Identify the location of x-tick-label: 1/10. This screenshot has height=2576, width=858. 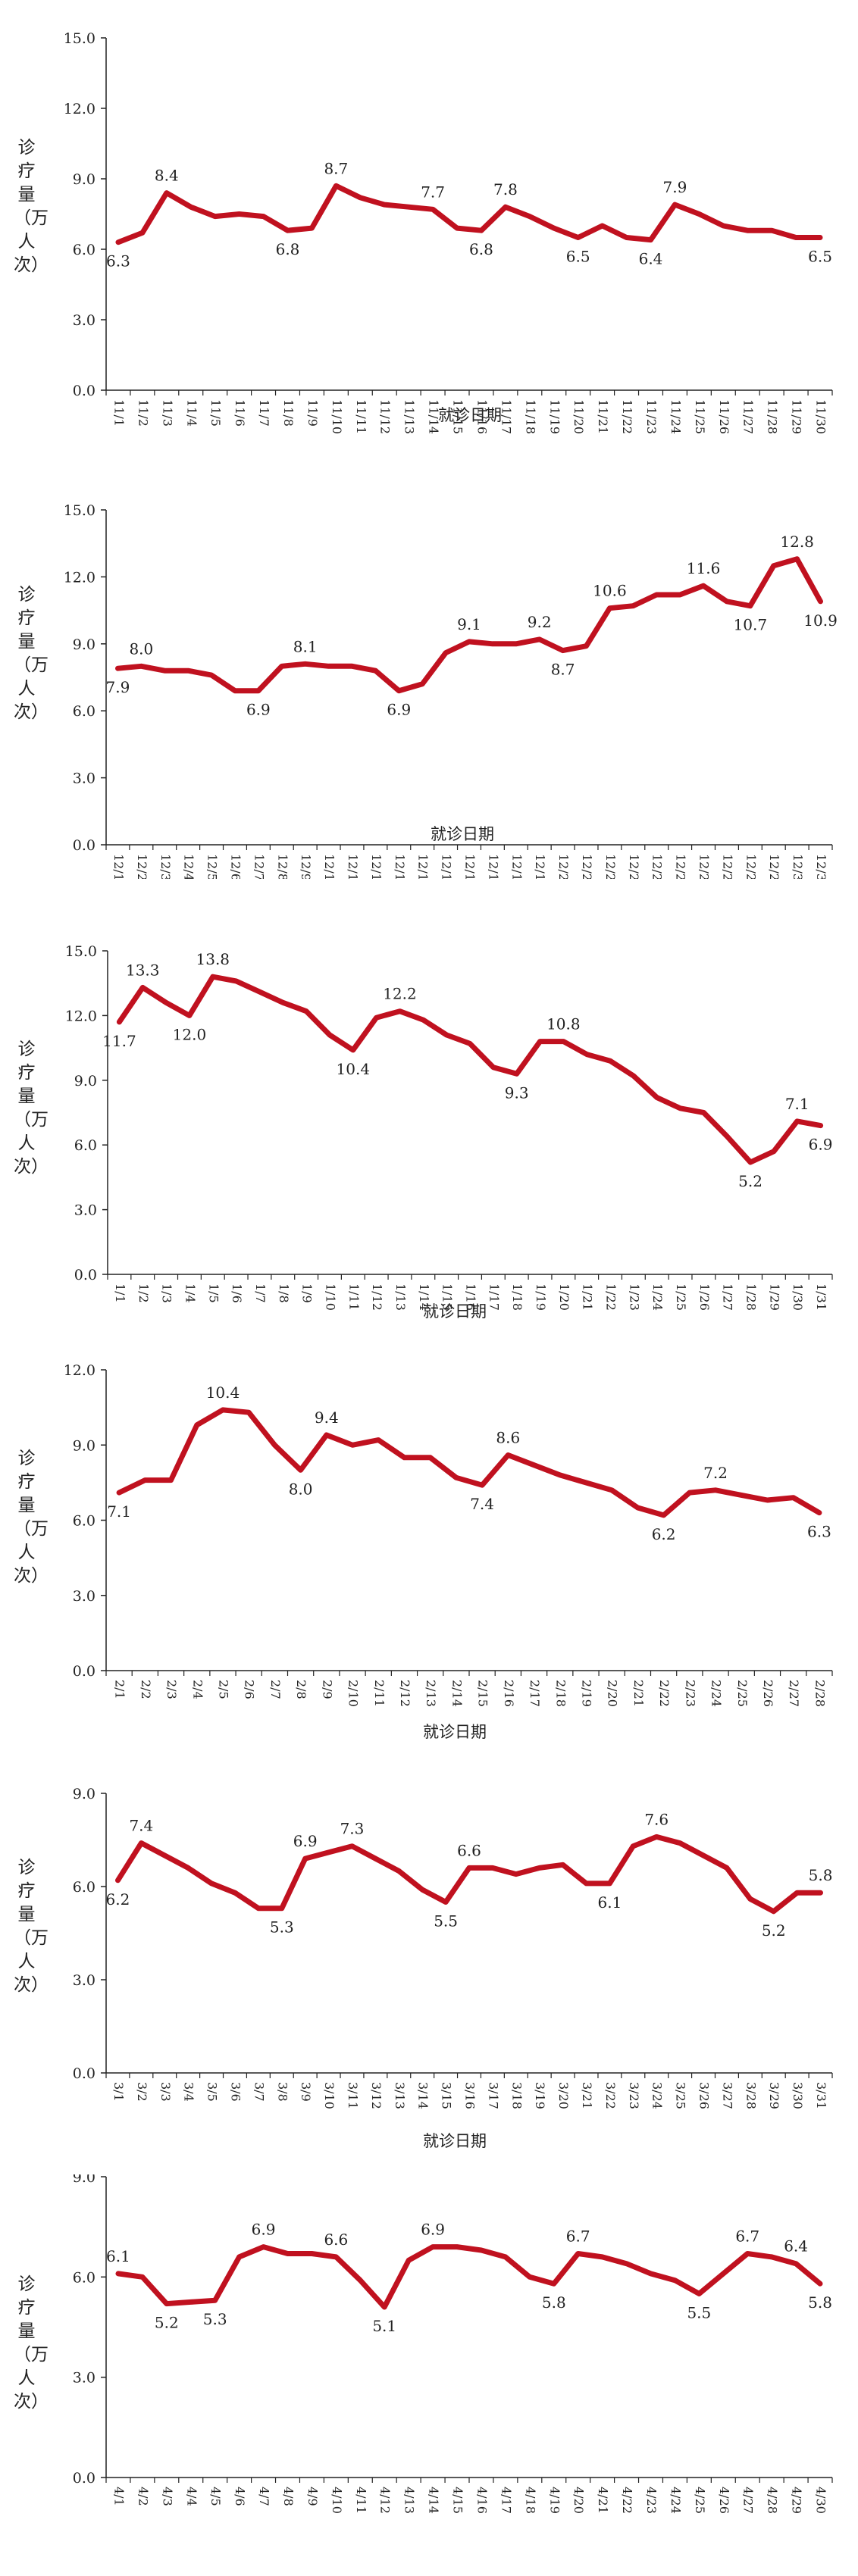
(330, 1297).